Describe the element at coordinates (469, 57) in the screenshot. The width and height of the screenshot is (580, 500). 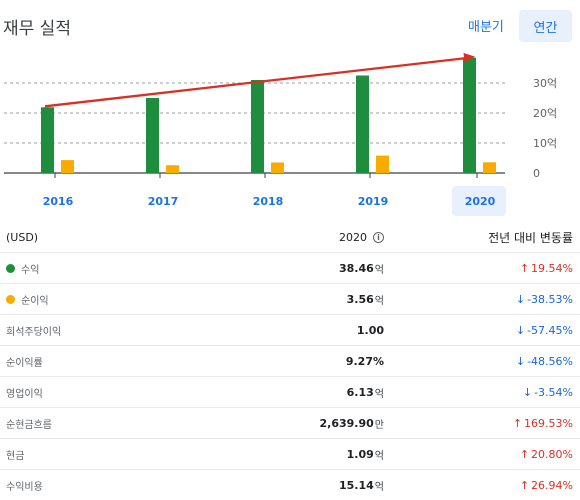
I see `trend-arrow-head` at that location.